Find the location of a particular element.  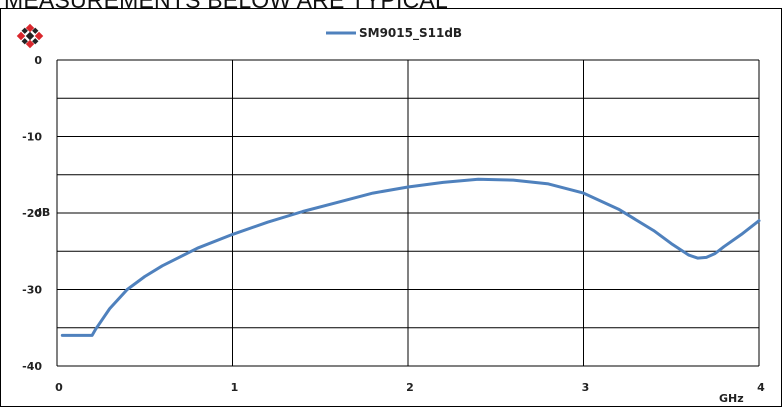

x-tick-label: 1 is located at coordinates (235, 387).